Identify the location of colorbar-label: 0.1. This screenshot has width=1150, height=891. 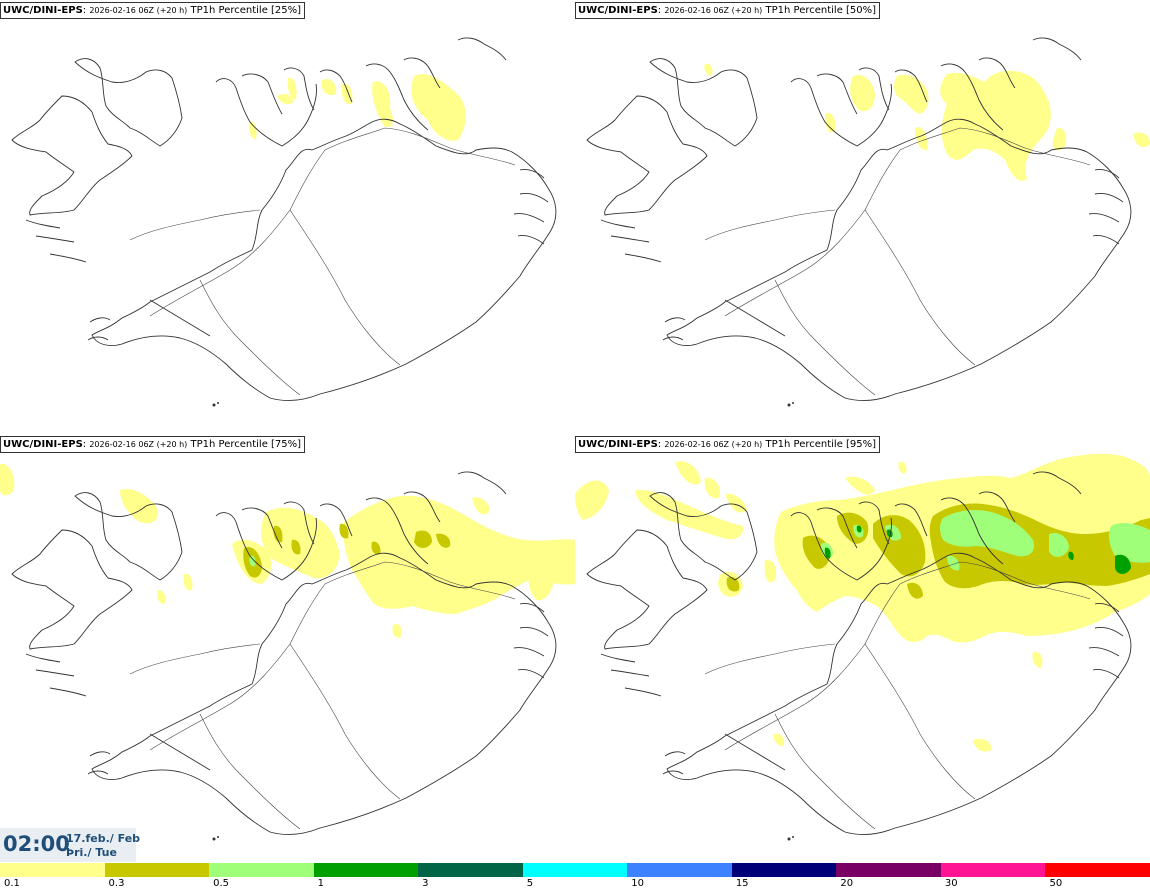
(12, 883).